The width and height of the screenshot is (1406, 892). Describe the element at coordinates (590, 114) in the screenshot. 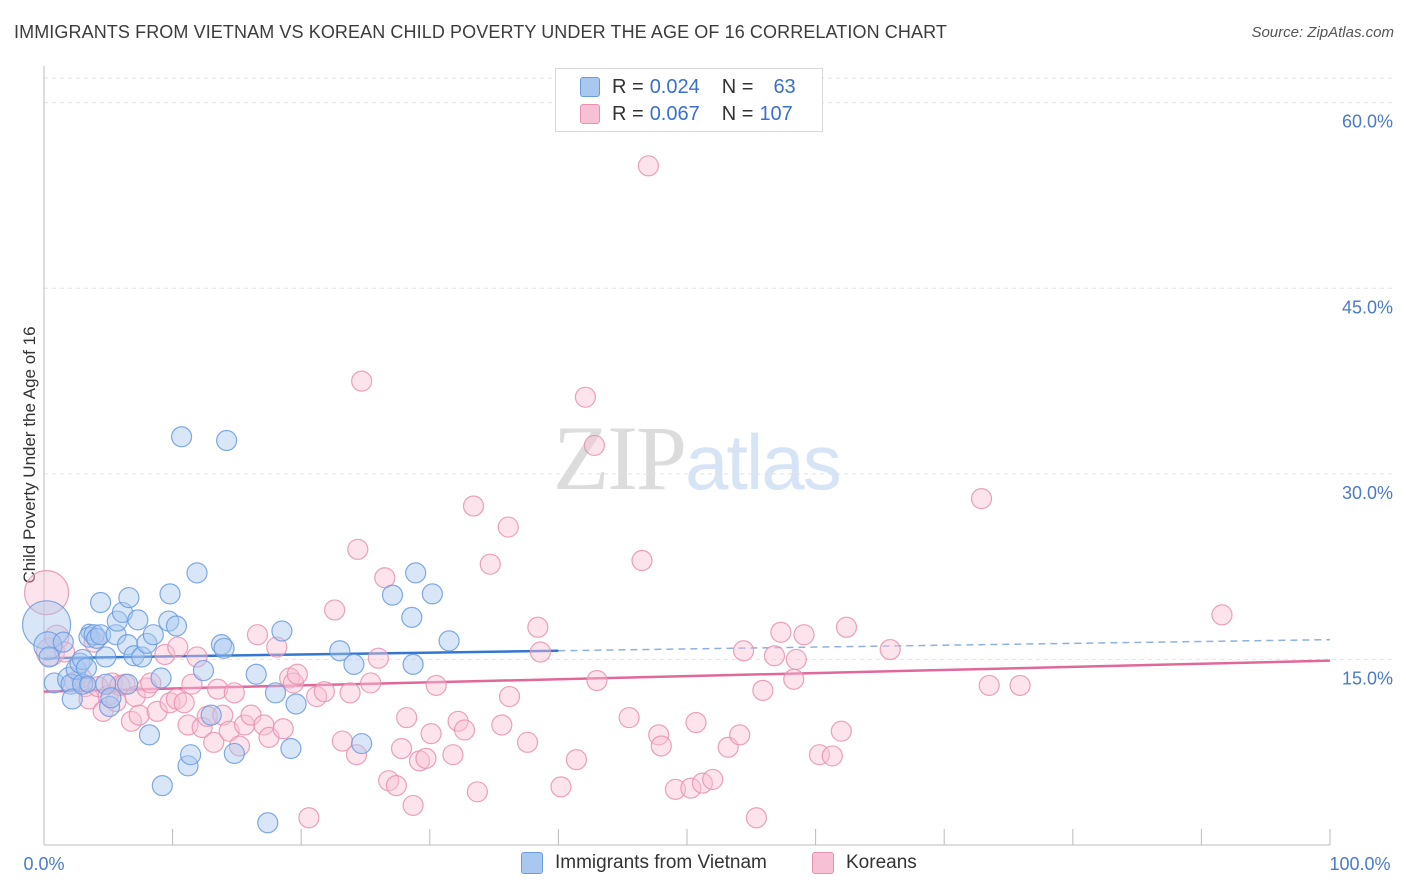

I see `legend-swatch-koreans` at that location.